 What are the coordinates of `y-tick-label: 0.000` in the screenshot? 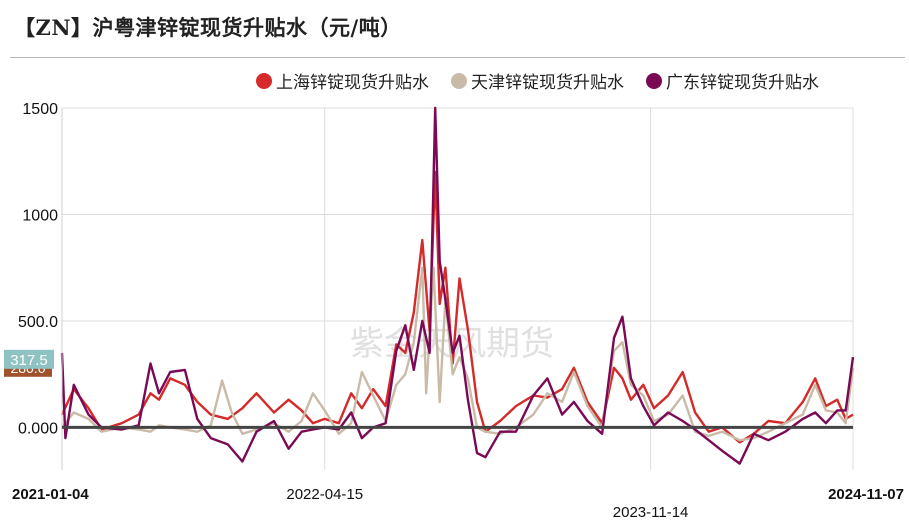 It's located at (38, 428).